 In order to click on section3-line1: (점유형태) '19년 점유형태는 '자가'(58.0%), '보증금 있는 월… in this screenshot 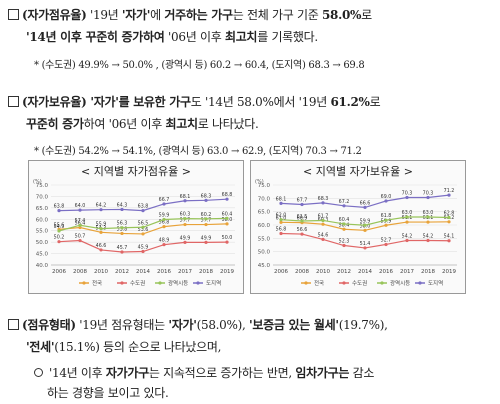, I will do `click(198, 324)`.